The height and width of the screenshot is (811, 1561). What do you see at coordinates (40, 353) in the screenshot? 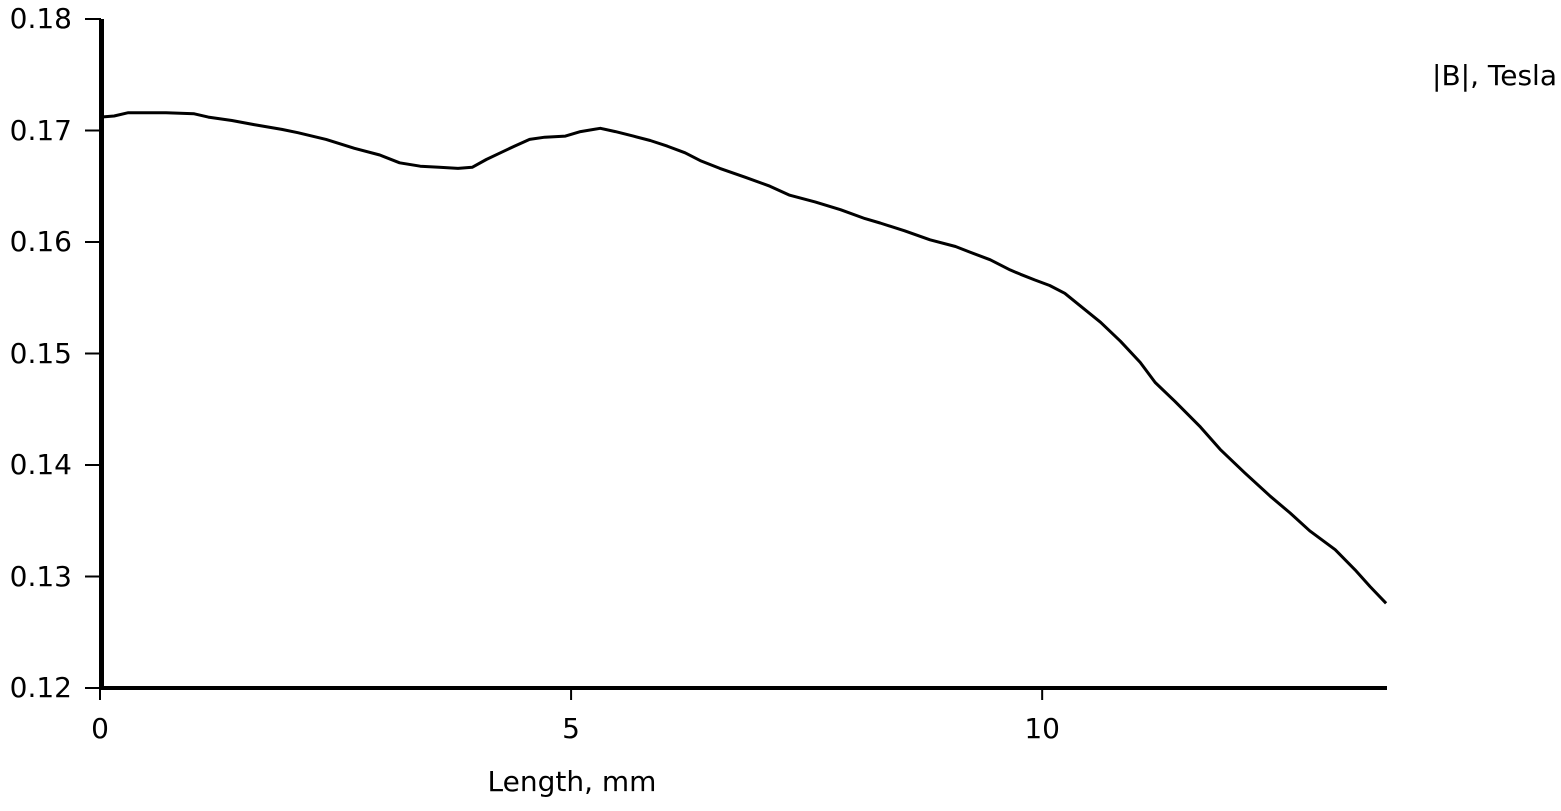
I see `y-tick-label: 0.15` at bounding box center [40, 353].